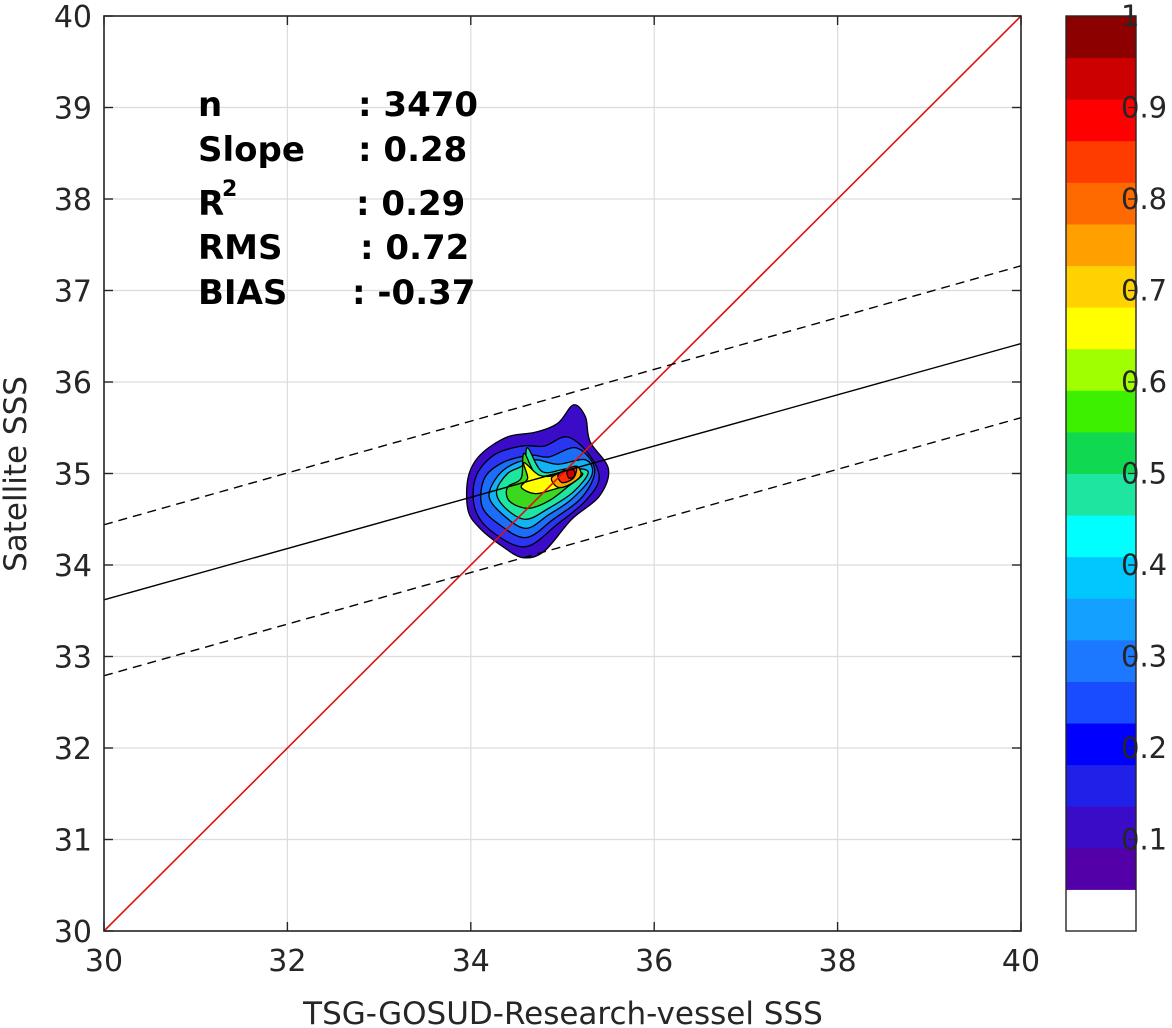 The height and width of the screenshot is (1028, 1172). What do you see at coordinates (414, 248) in the screenshot?
I see `stat-rms-value: : 0.72` at bounding box center [414, 248].